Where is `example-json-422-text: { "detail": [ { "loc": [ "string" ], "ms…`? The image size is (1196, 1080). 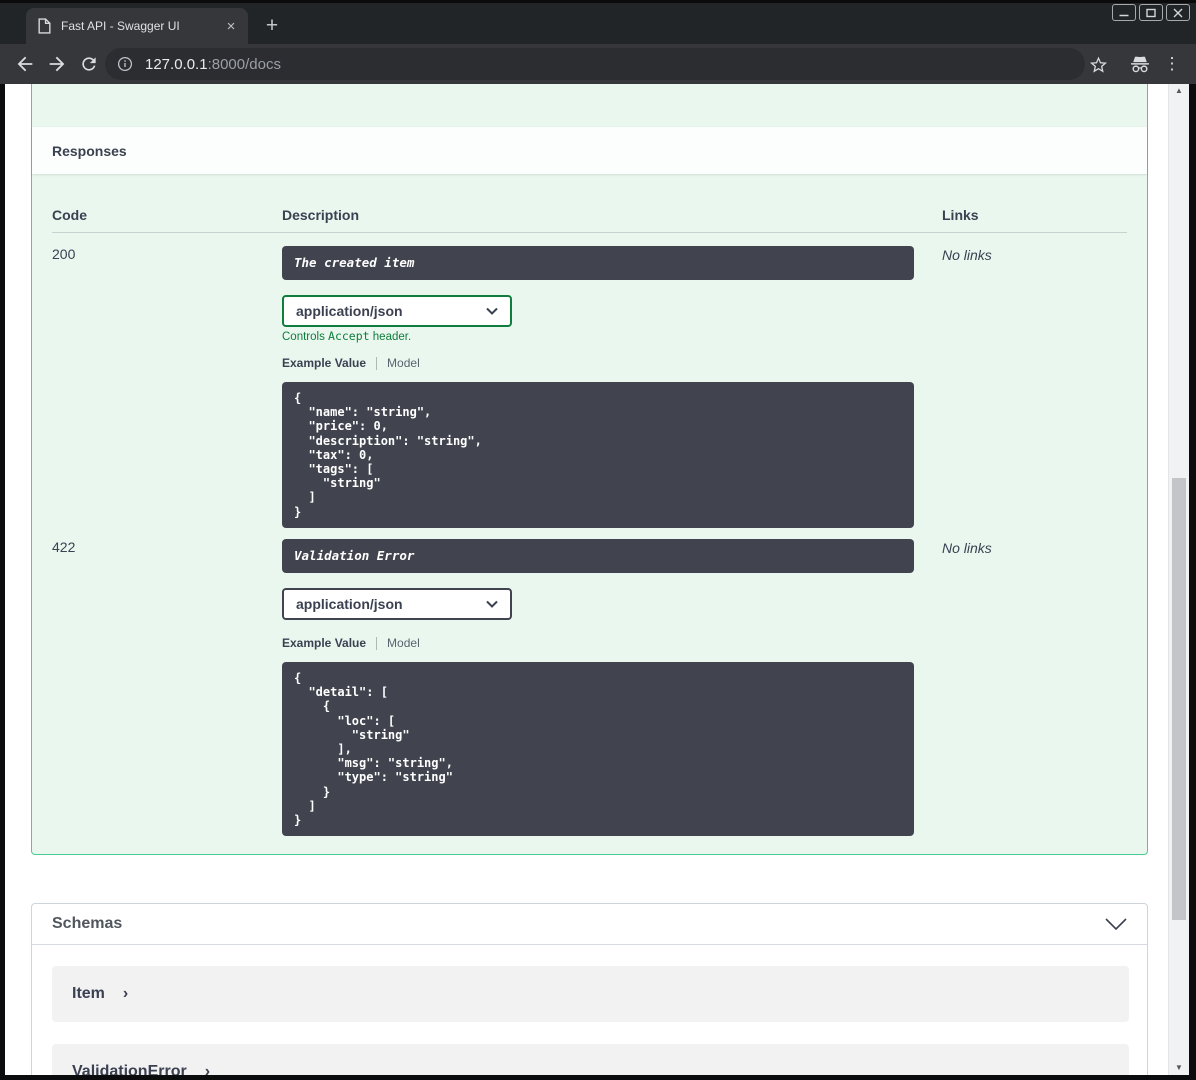
example-json-422-text: { "detail": [ { "loc": [ "string" ], "ms… is located at coordinates (373, 749).